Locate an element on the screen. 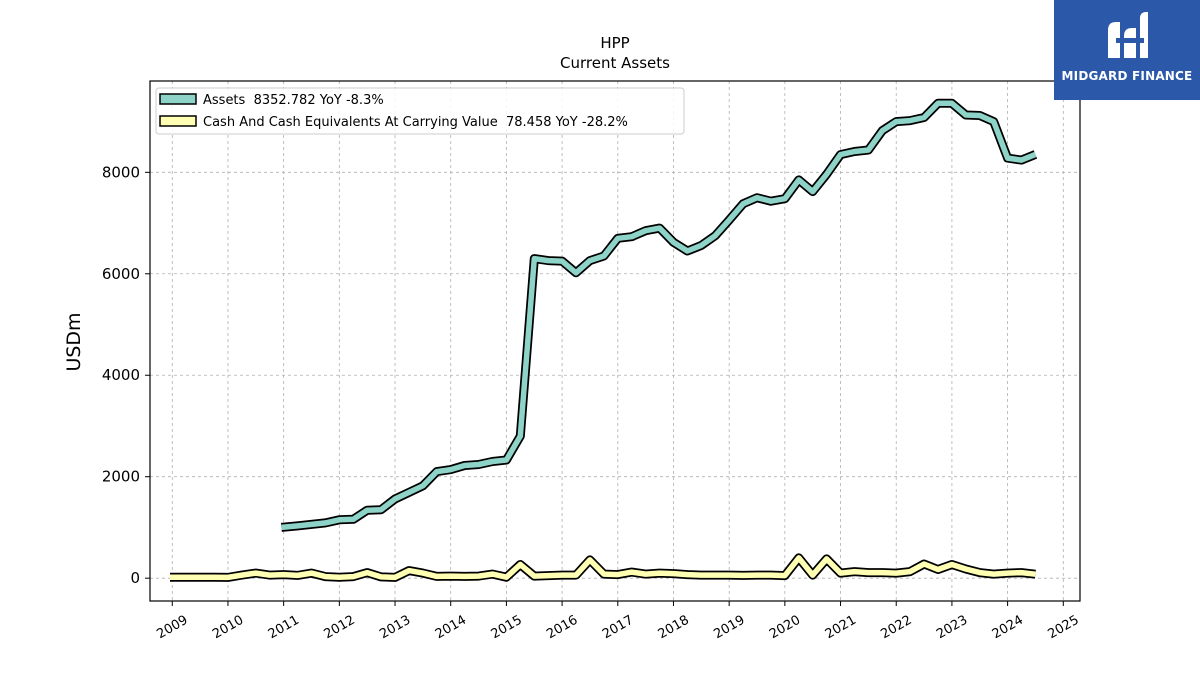 This screenshot has width=1200, height=675. chart-subtitle: Current Assets is located at coordinates (615, 63).